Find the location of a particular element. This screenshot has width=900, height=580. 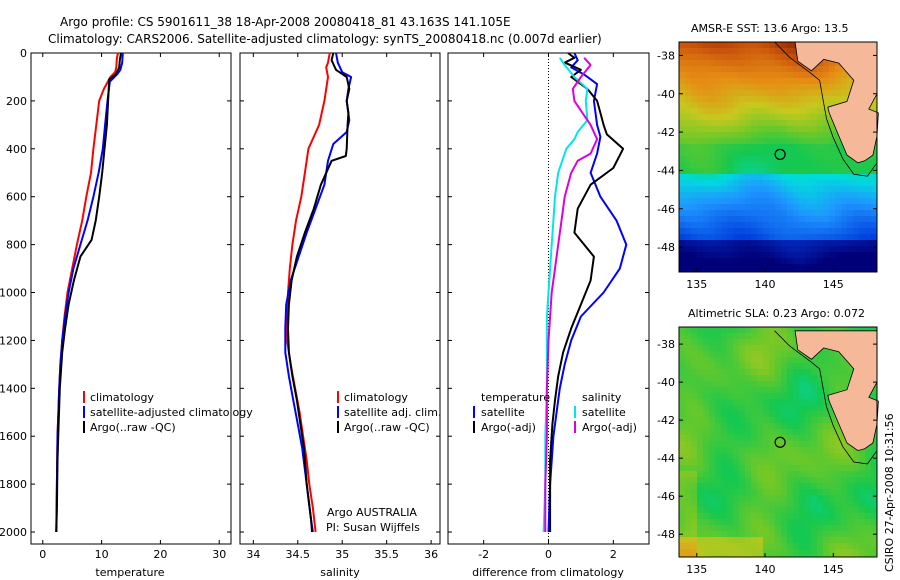

x-tick-label: 35 is located at coordinates (342, 554).